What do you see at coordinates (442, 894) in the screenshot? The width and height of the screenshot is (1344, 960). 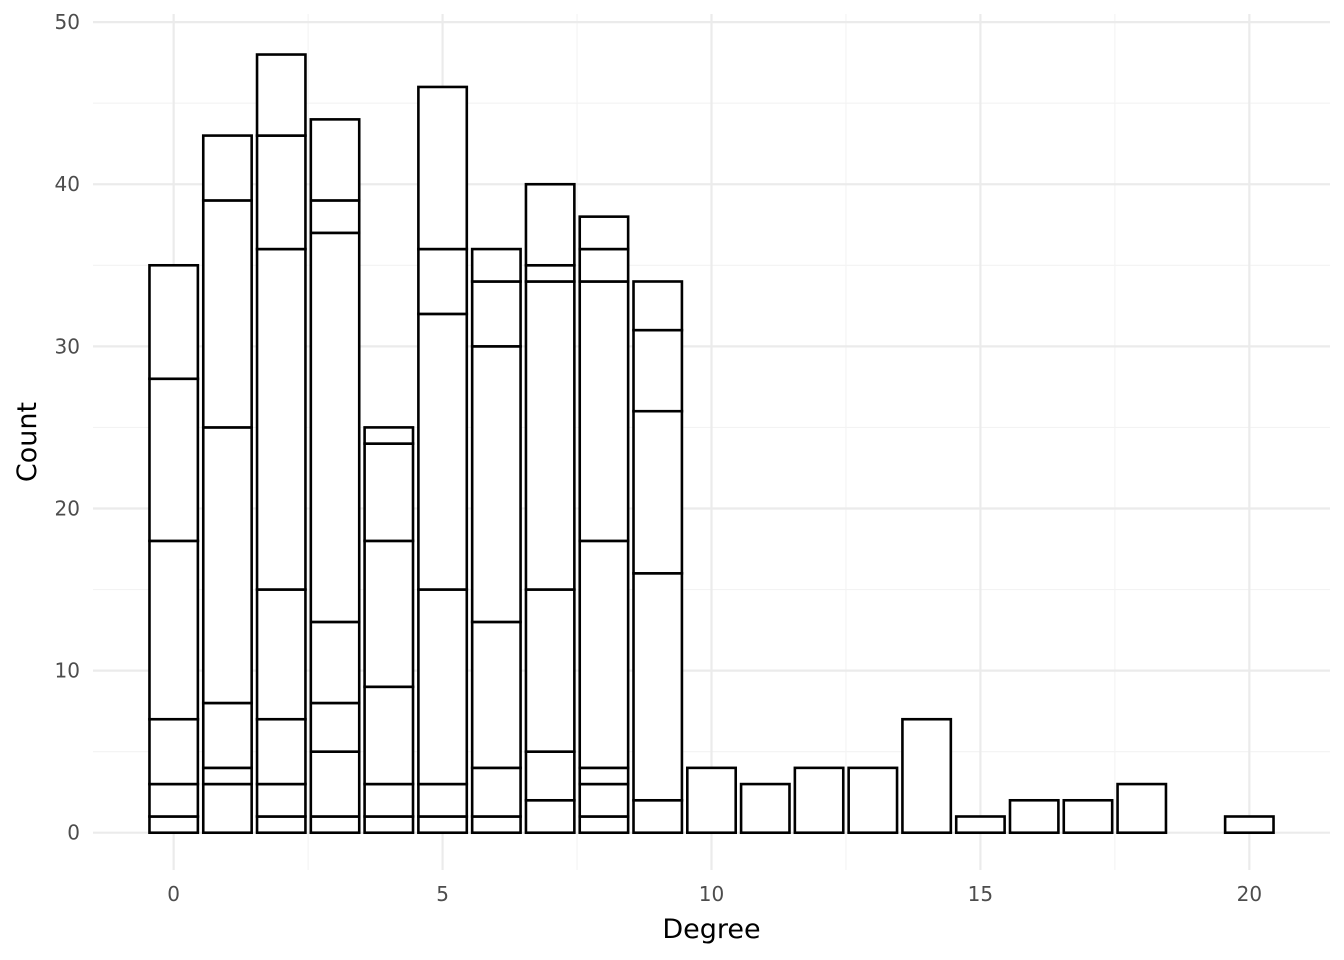 I see `x-tick-label: 5` at bounding box center [442, 894].